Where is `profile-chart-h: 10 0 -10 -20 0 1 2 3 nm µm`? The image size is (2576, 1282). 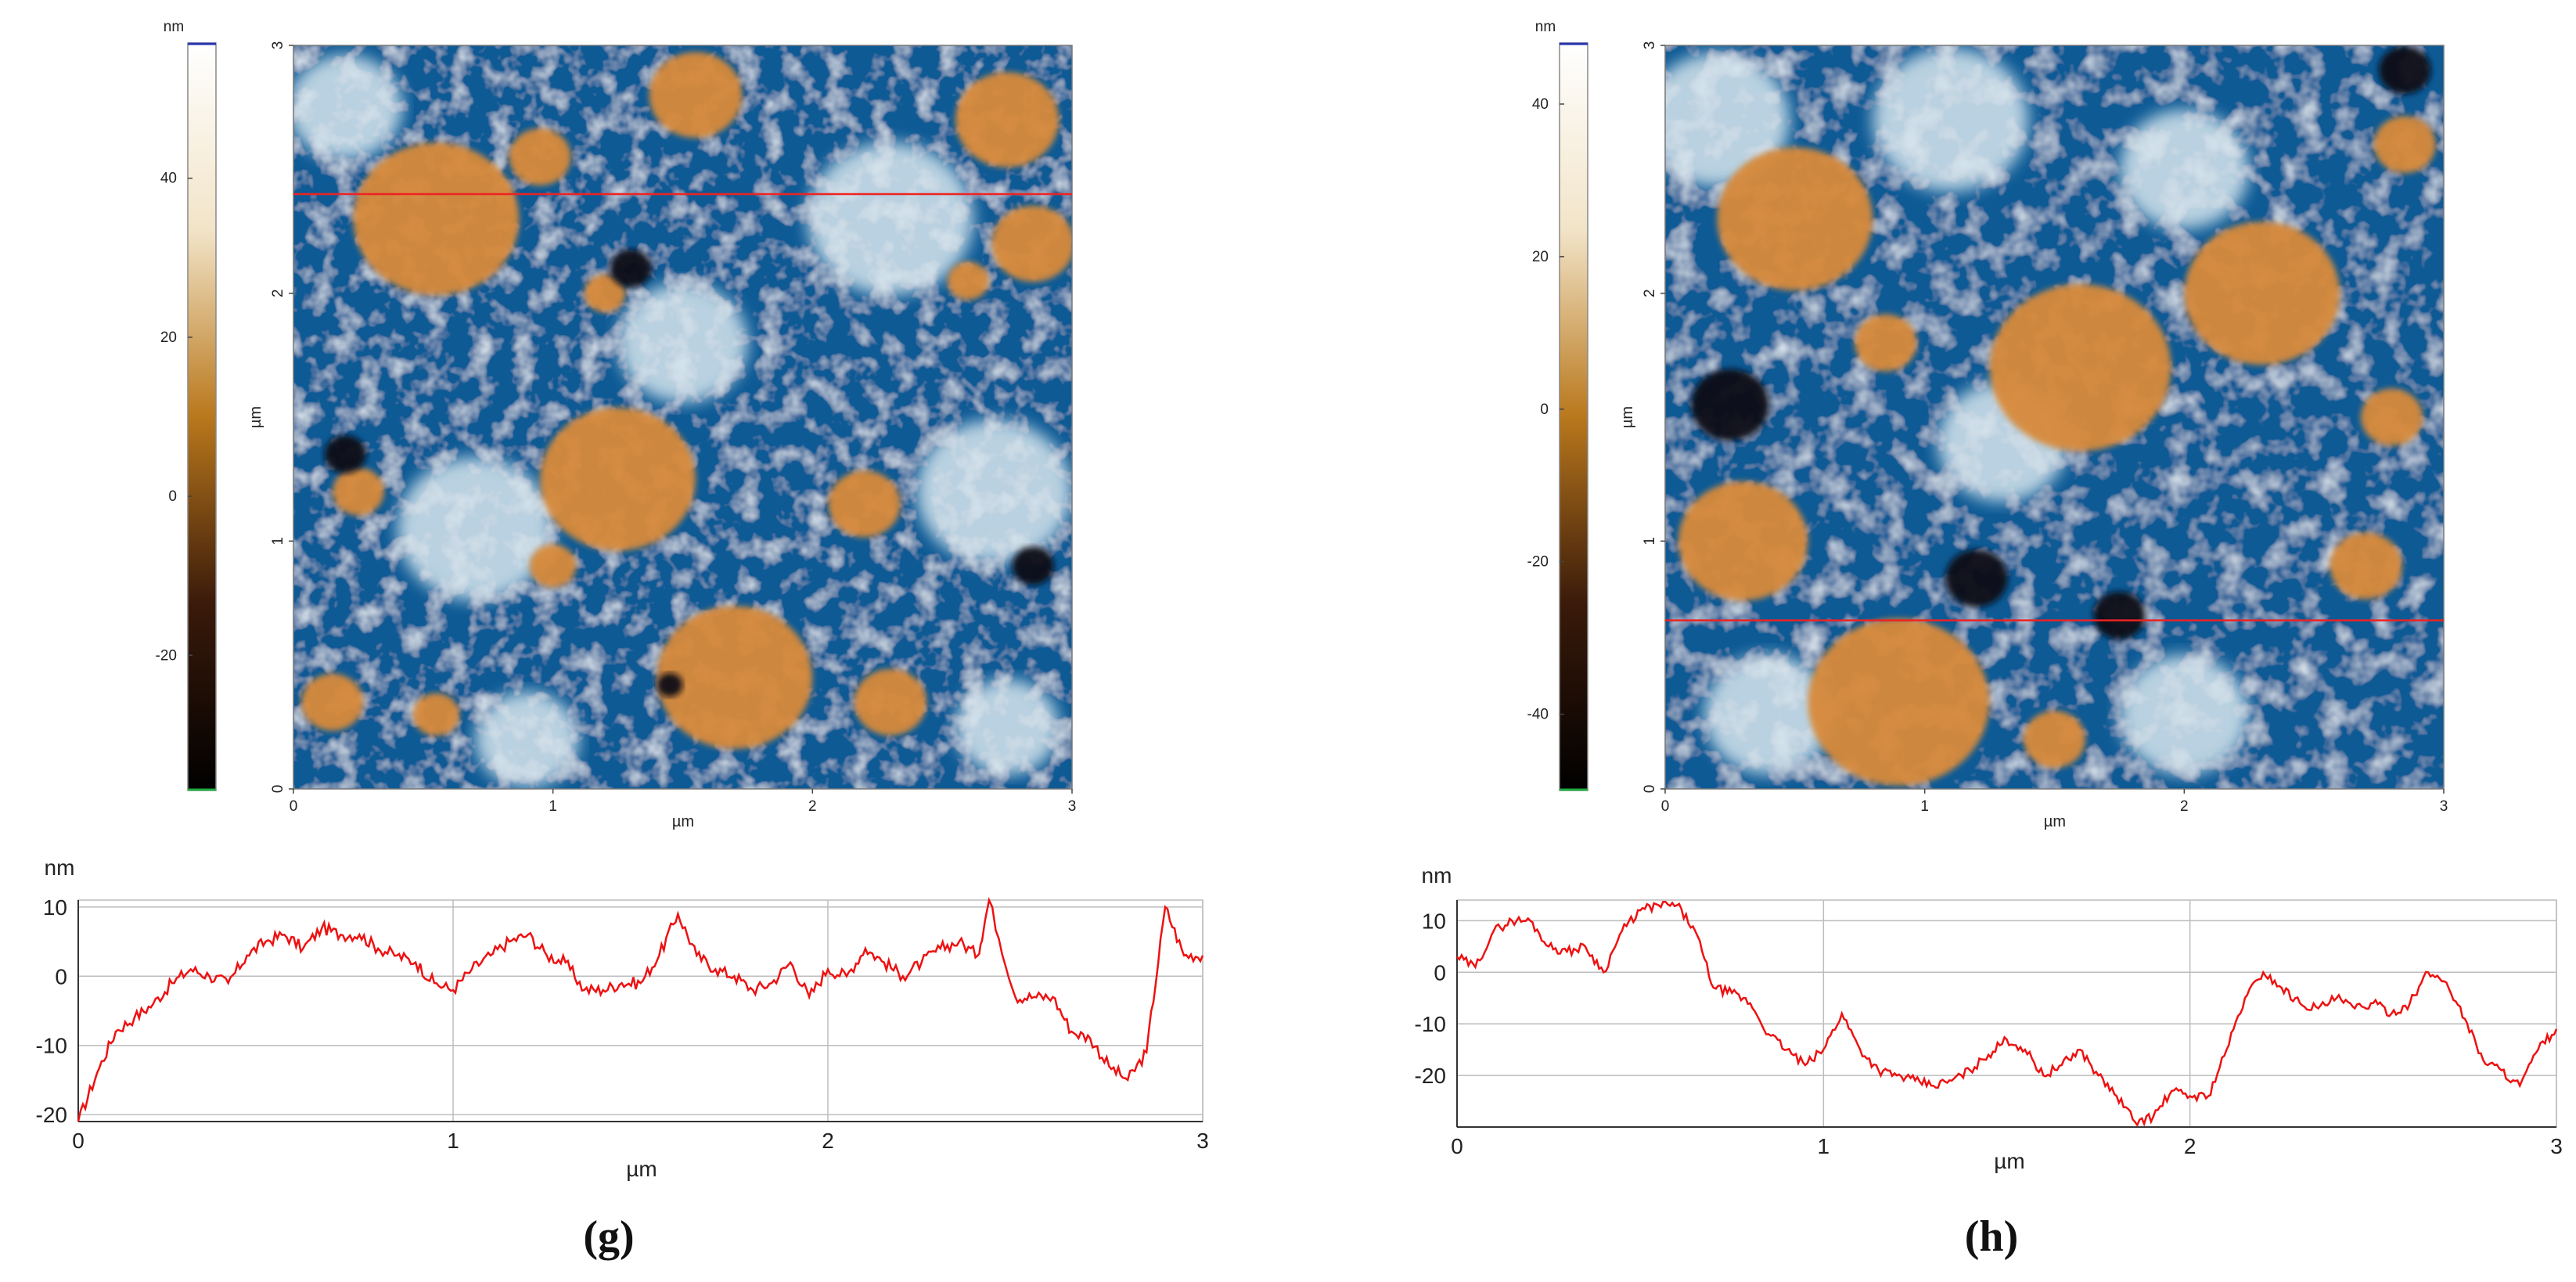
profile-chart-h: 10 0 -10 -20 0 1 2 3 nm µm is located at coordinates (1989, 1018).